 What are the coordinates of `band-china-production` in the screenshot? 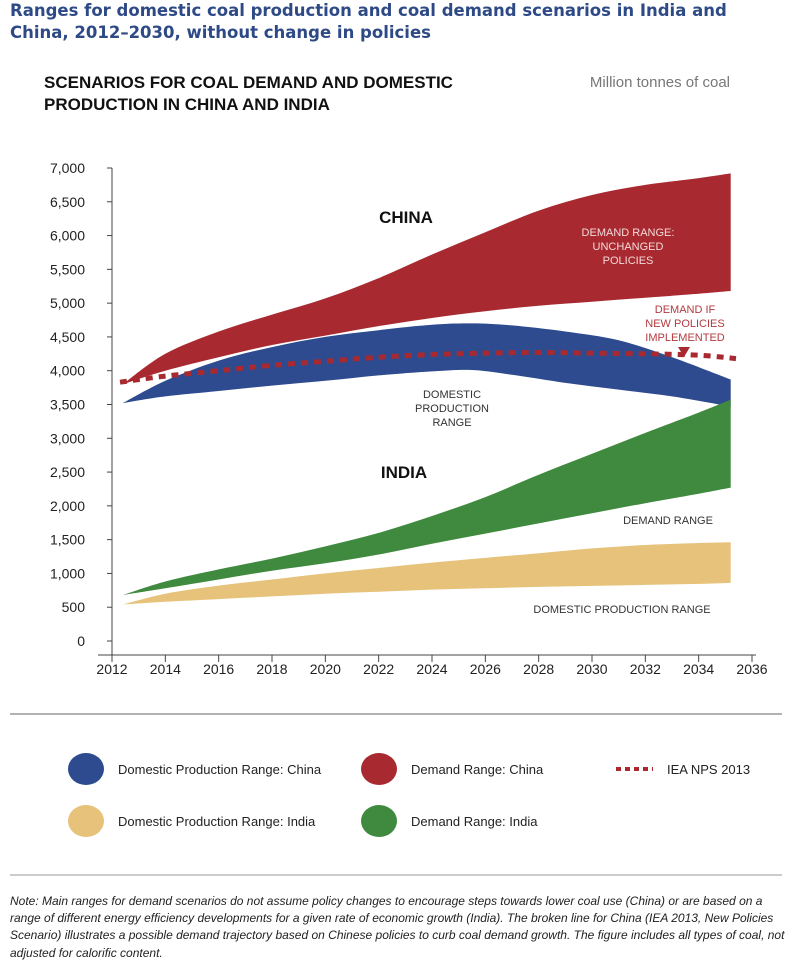 It's located at (426, 365).